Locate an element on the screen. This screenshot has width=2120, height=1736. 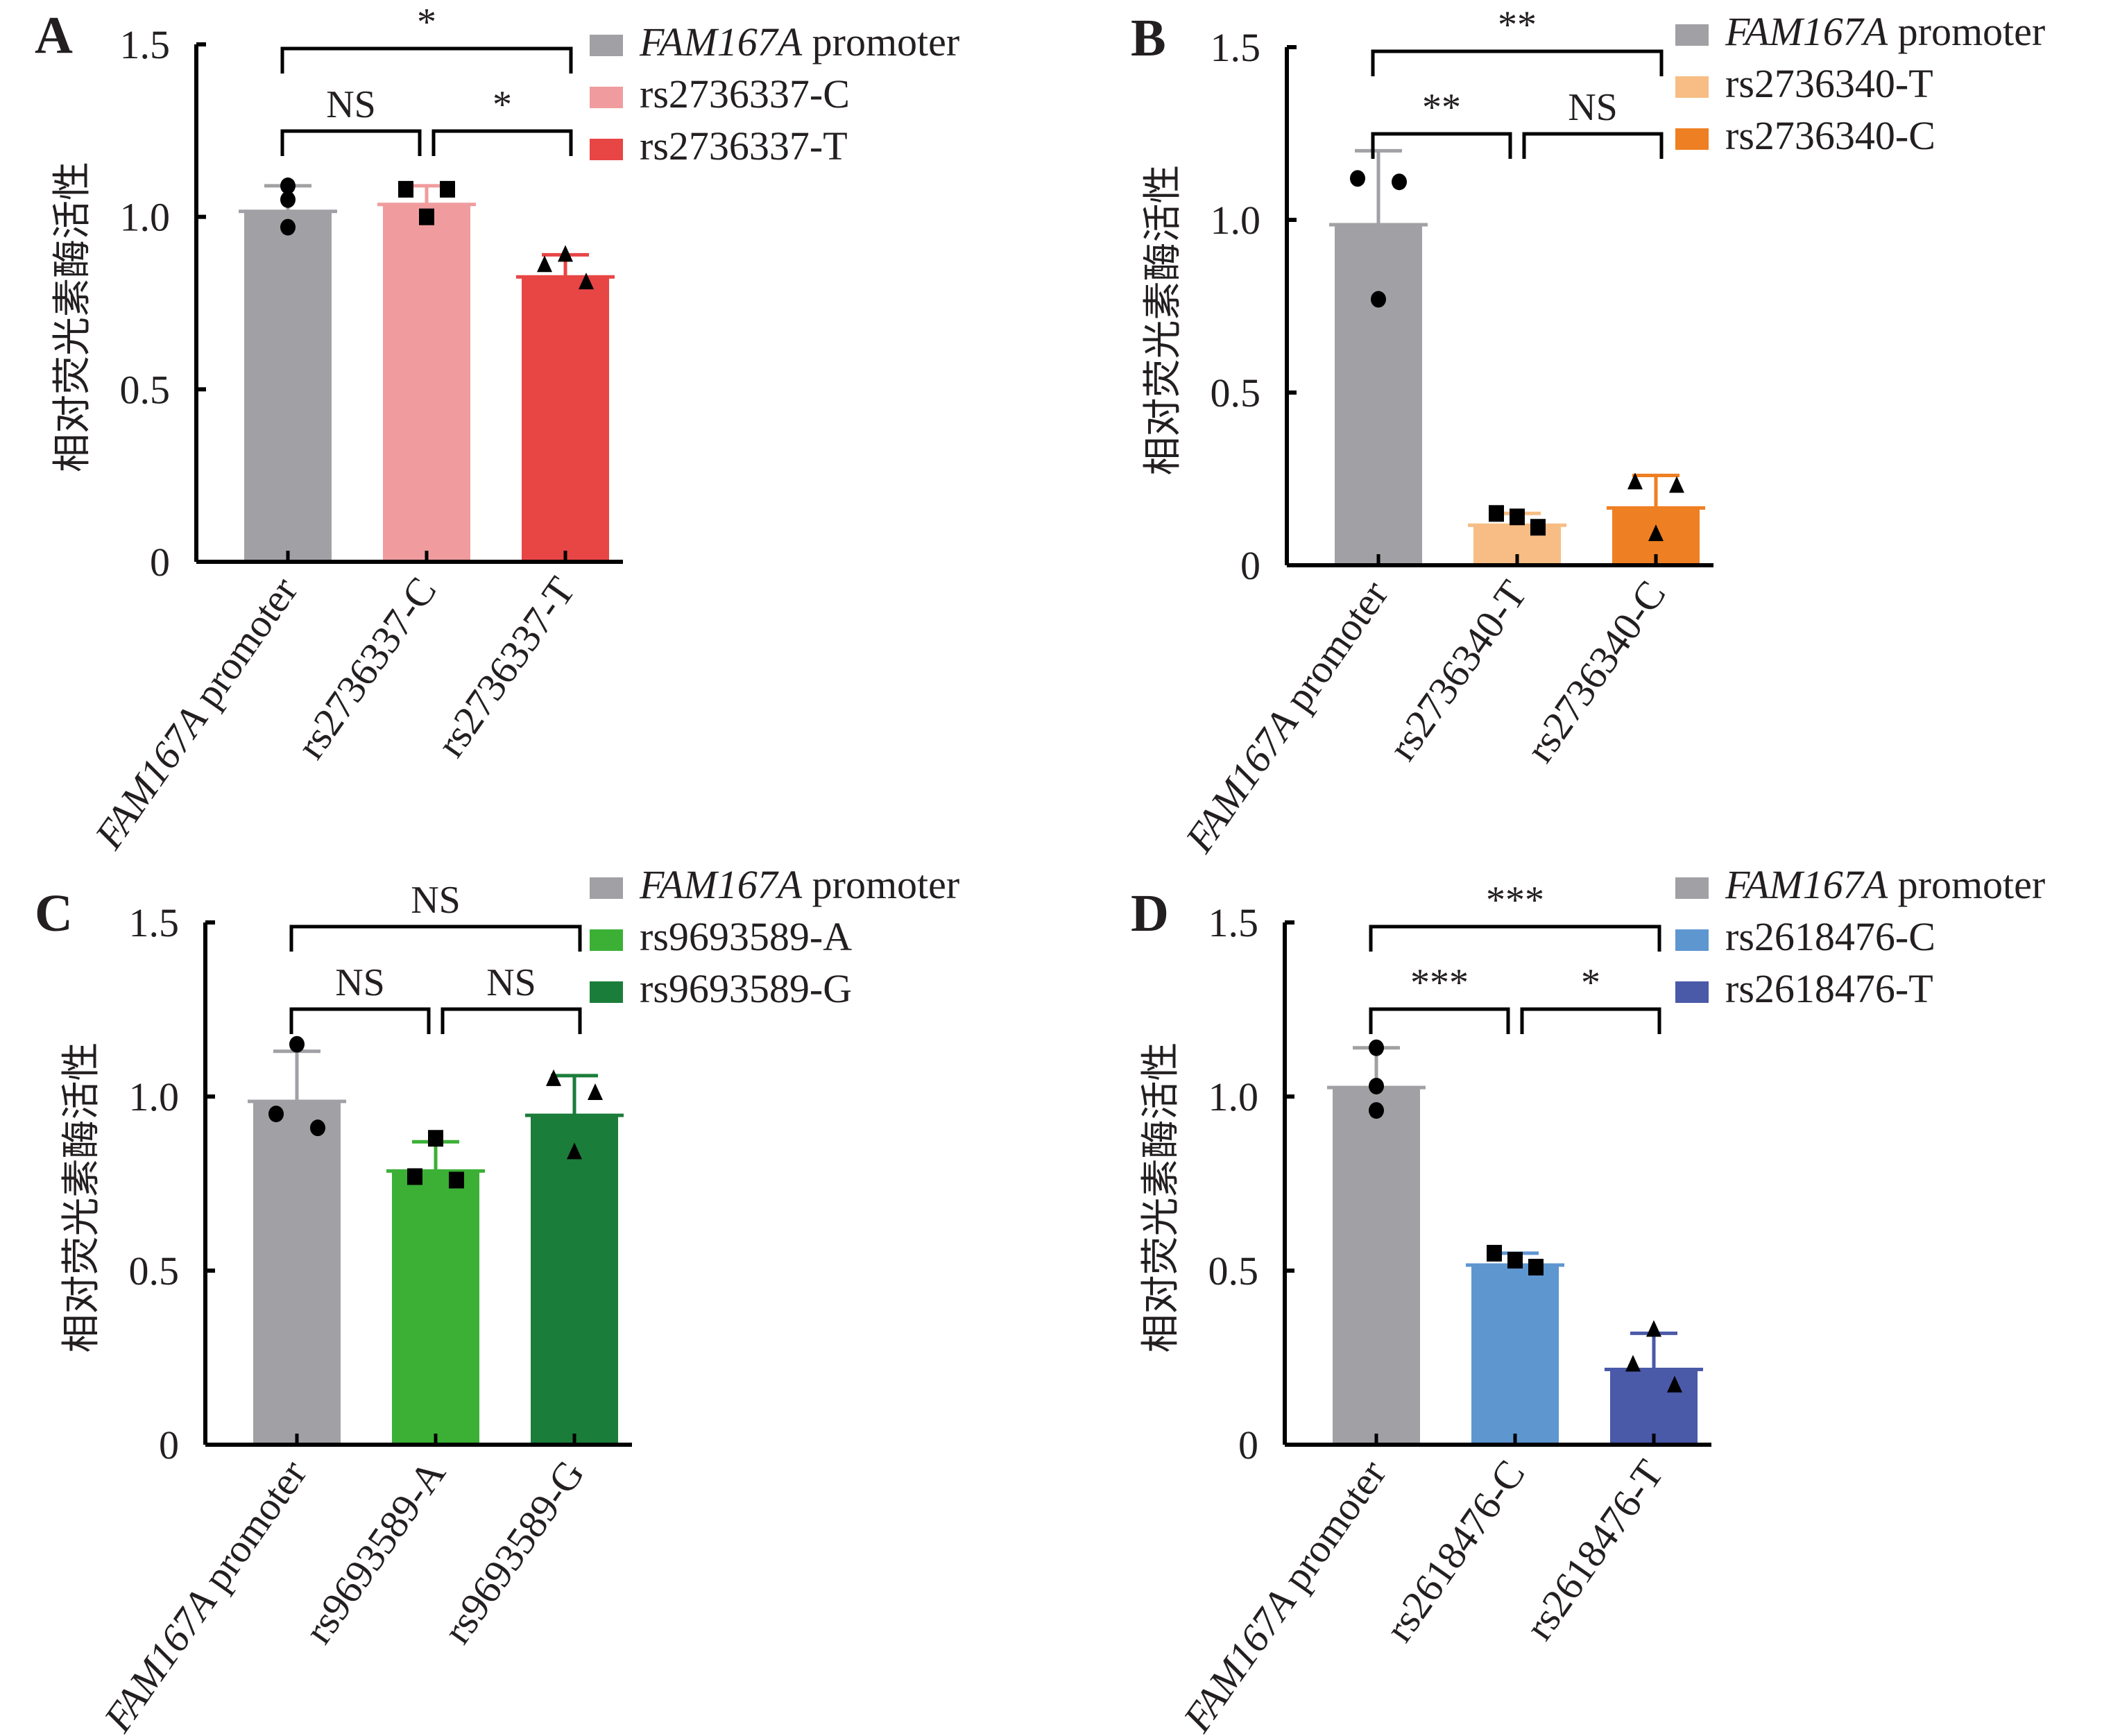
x-tick-label: rs2618476-C is located at coordinates (1455, 1551).